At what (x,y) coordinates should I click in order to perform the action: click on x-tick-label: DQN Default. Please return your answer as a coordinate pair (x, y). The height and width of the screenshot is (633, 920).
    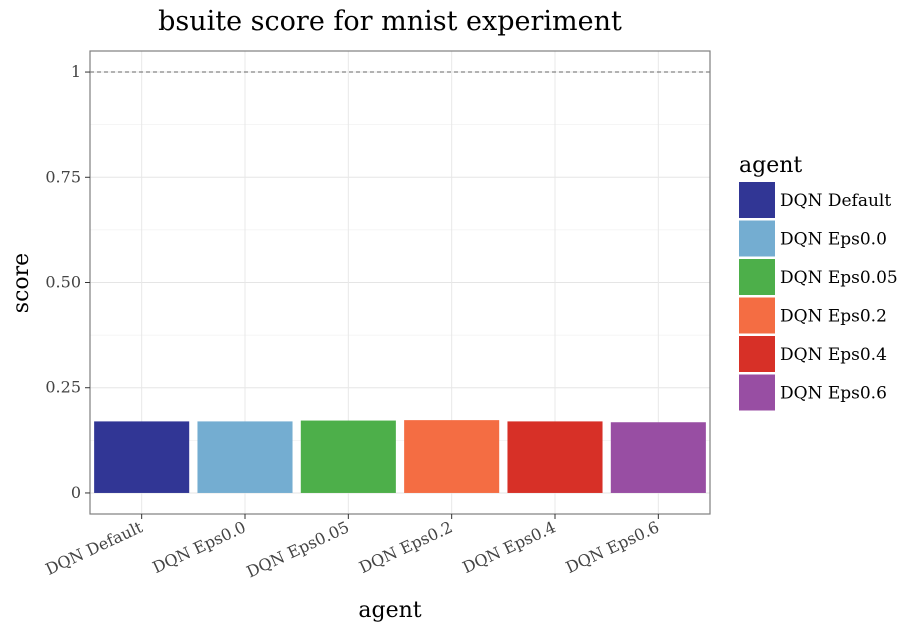
    Looking at the image, I should click on (93, 548).